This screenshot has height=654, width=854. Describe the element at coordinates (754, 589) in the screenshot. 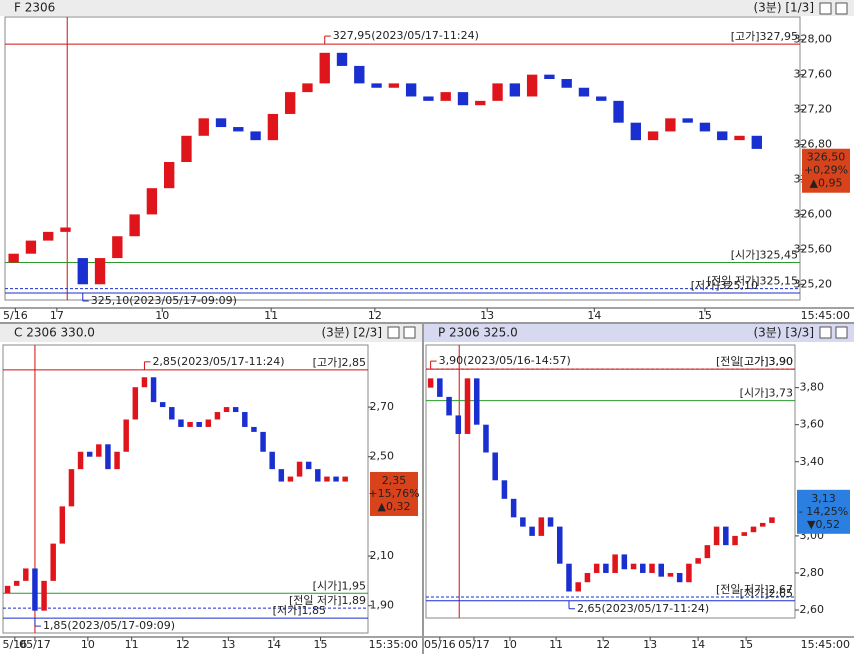

I see `reference-label: [전일 저가]2,67` at that location.